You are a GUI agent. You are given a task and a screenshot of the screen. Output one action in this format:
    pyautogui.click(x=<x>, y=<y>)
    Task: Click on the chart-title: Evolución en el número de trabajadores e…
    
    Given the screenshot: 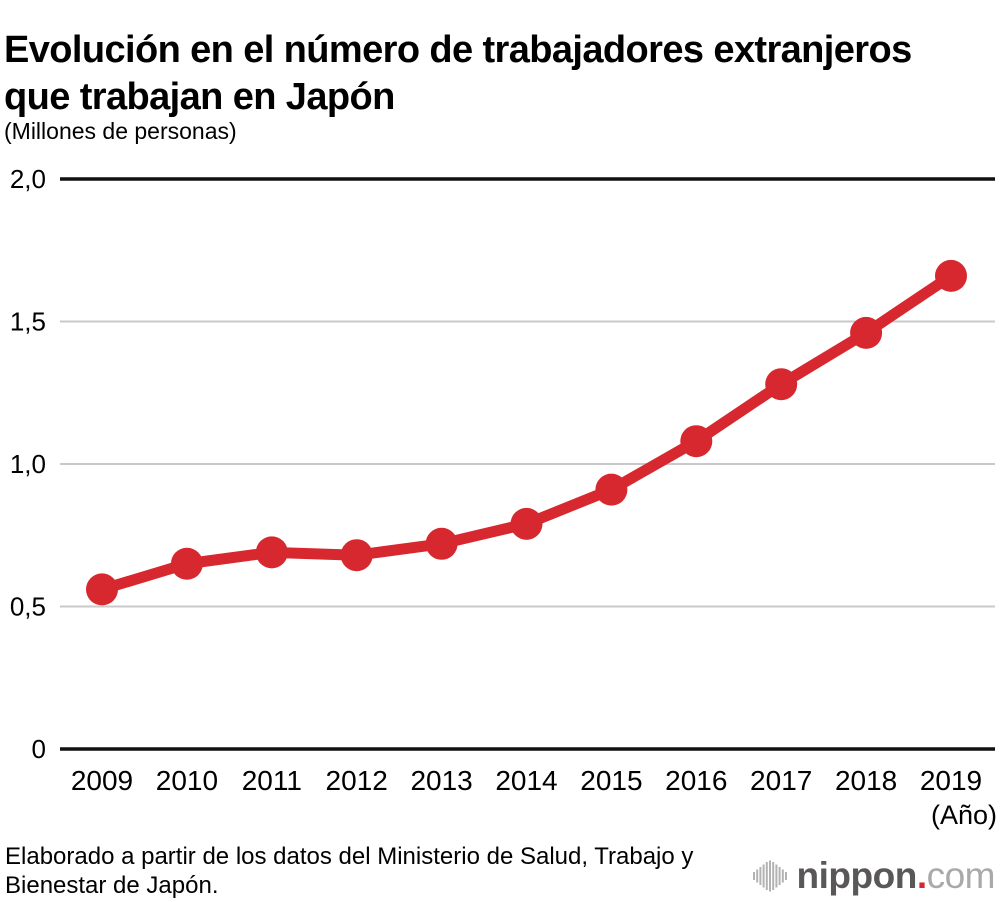 What is the action you would take?
    pyautogui.click(x=502, y=74)
    